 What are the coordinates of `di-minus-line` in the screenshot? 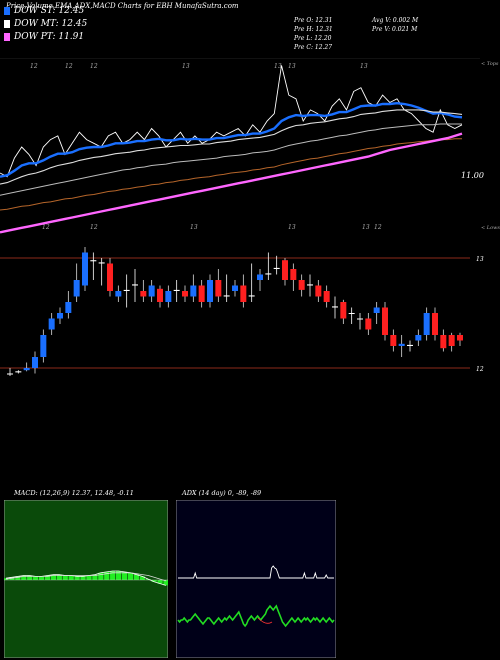 It's located at (265, 620).